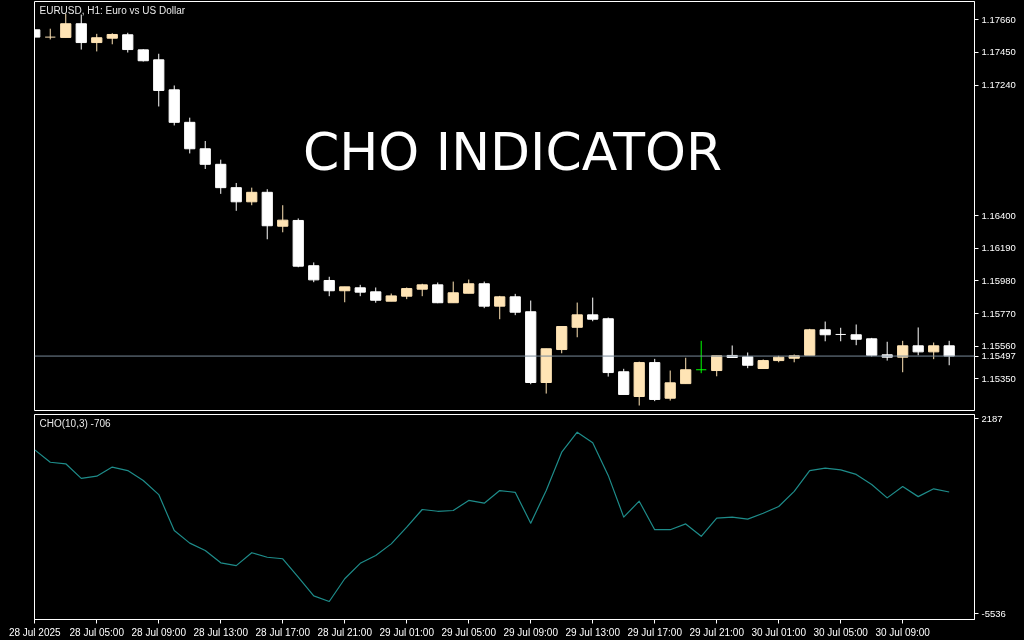 This screenshot has height=640, width=1024. What do you see at coordinates (407, 632) in the screenshot?
I see `x-tick-label: 29 Jul 01:00` at bounding box center [407, 632].